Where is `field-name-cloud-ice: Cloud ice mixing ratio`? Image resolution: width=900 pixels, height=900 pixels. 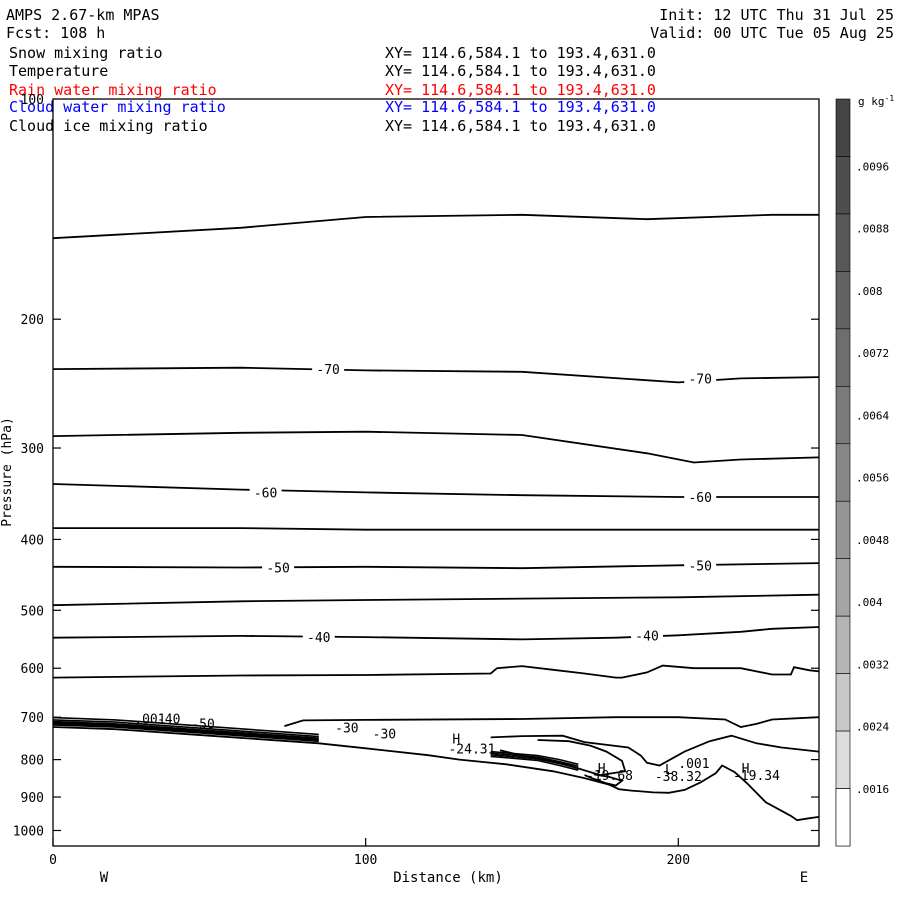 field-name-cloud-ice: Cloud ice mixing ratio is located at coordinates (108, 126).